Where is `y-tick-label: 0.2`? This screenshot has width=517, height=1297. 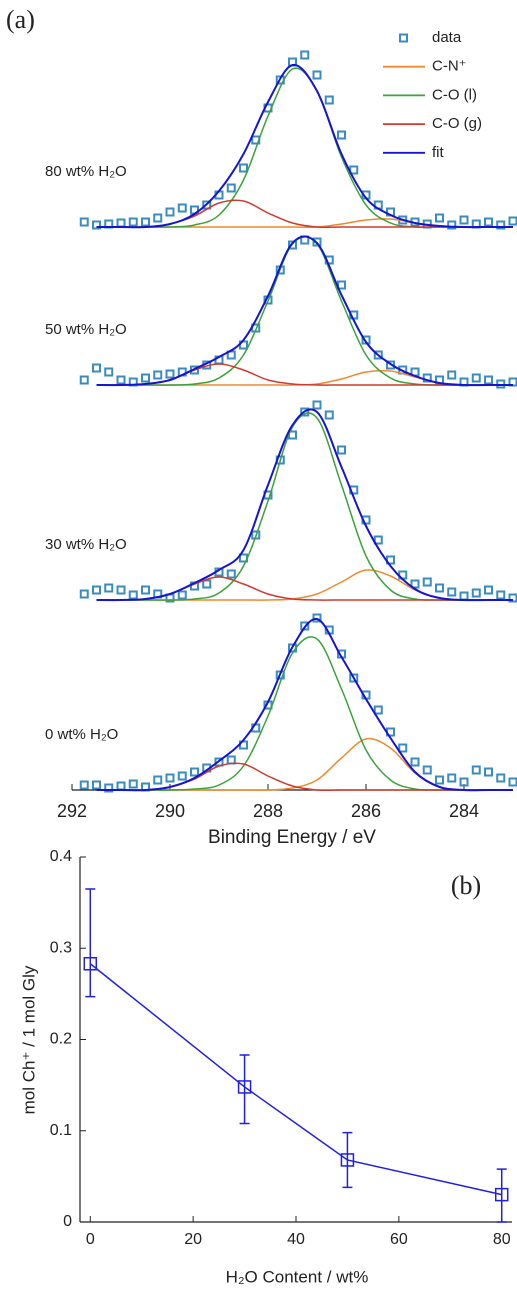
y-tick-label: 0.2 is located at coordinates (61, 1039).